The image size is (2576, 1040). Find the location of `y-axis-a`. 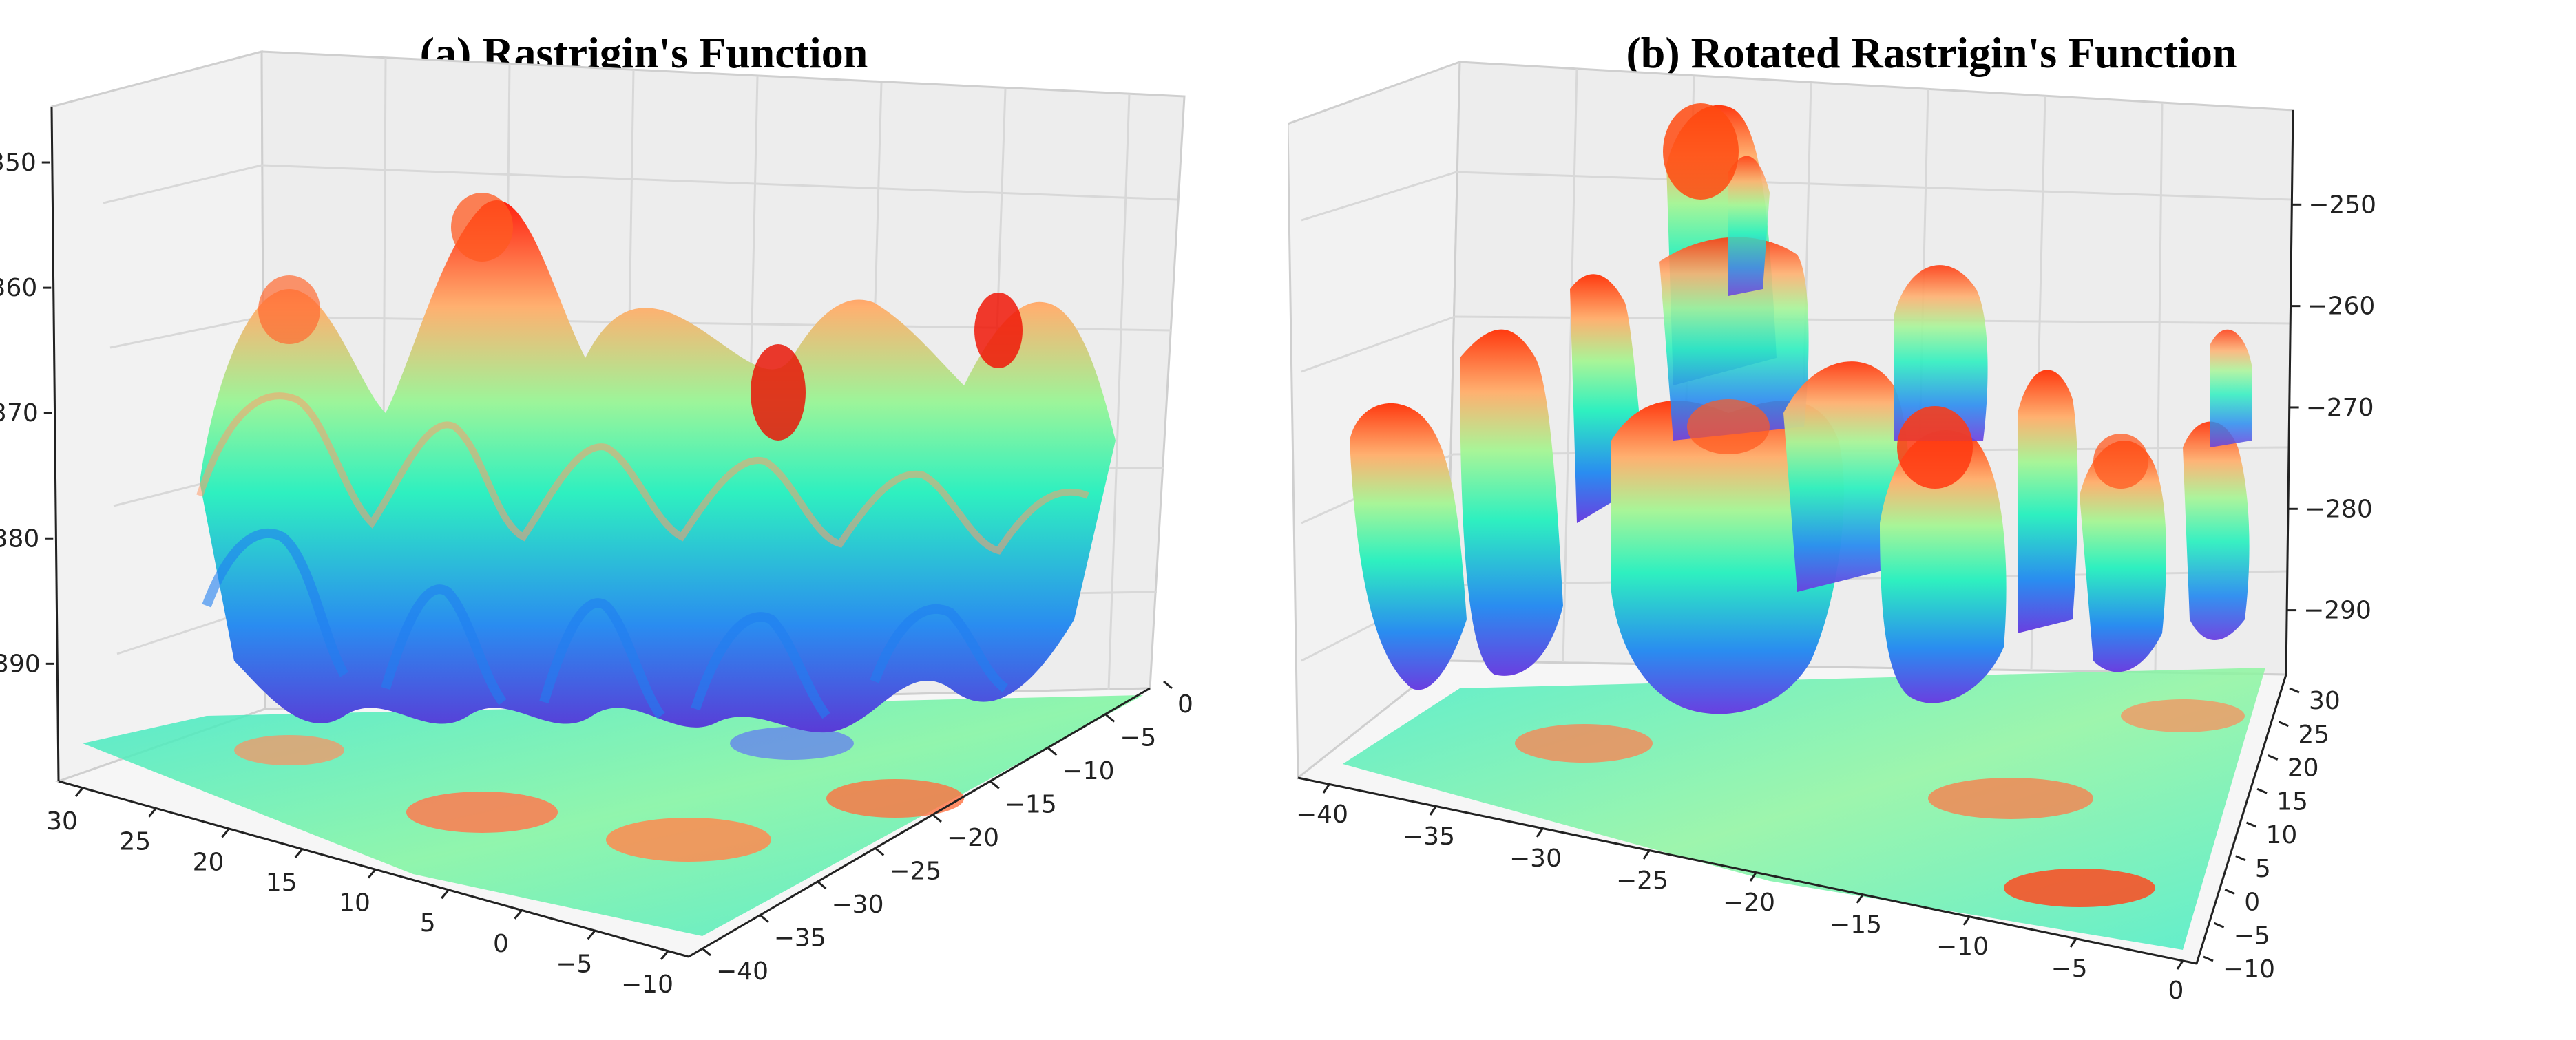

y-axis-a is located at coordinates (919, 822).